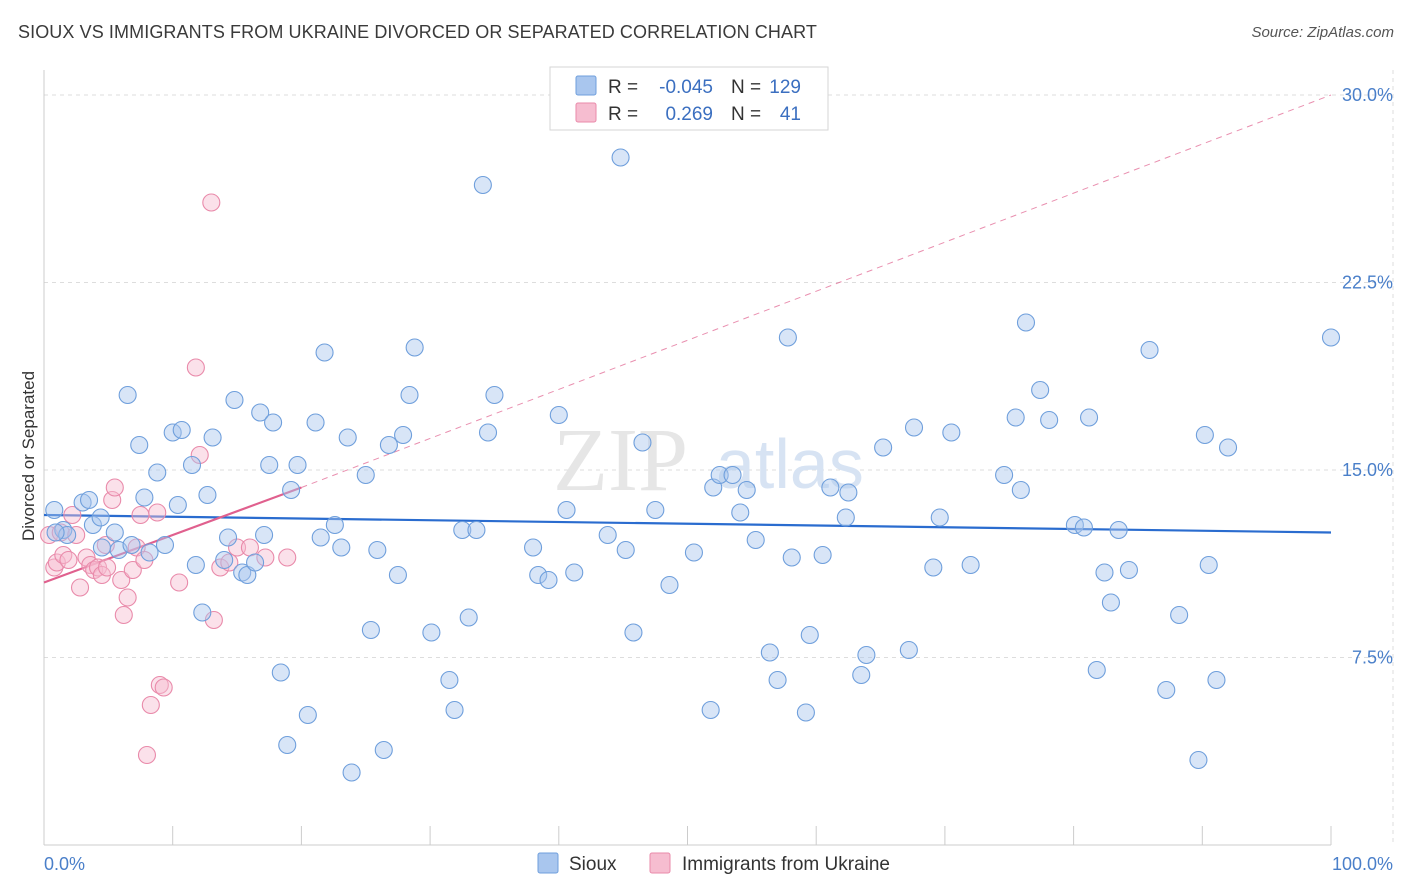 This screenshot has height=892, width=1406. Describe the element at coordinates (586, 112) in the screenshot. I see `legend-swatch-ukraine` at that location.